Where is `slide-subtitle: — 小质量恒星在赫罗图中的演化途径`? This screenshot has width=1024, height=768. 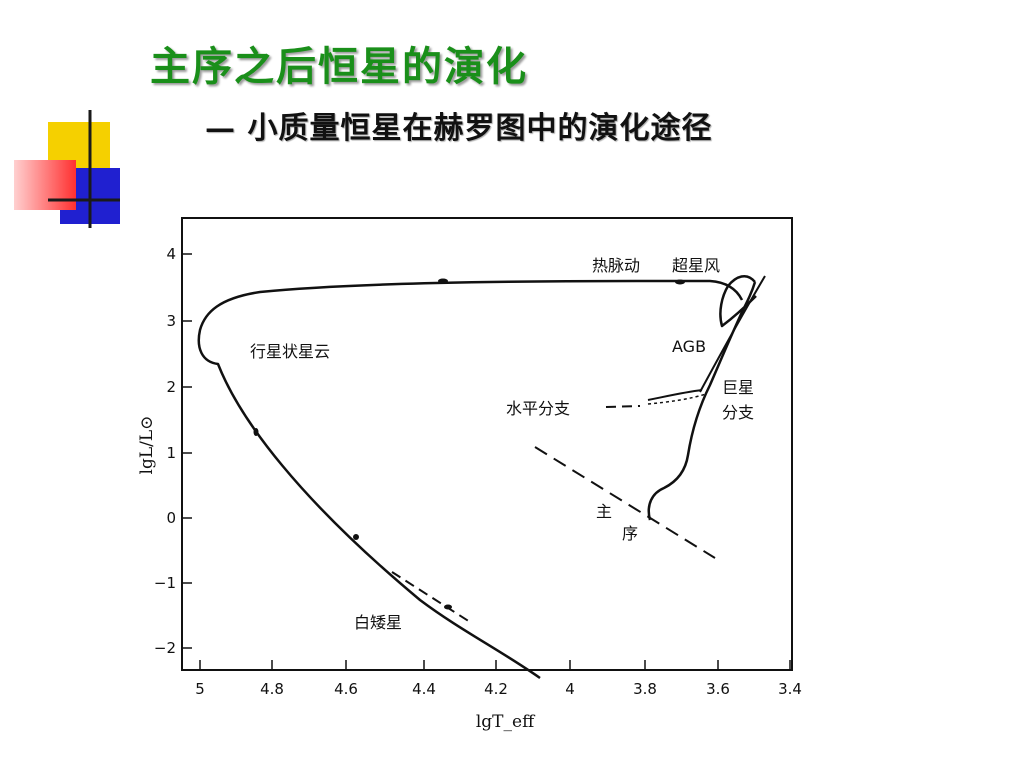 slide-subtitle: — 小质量恒星在赫罗图中的演化途径 is located at coordinates (459, 128).